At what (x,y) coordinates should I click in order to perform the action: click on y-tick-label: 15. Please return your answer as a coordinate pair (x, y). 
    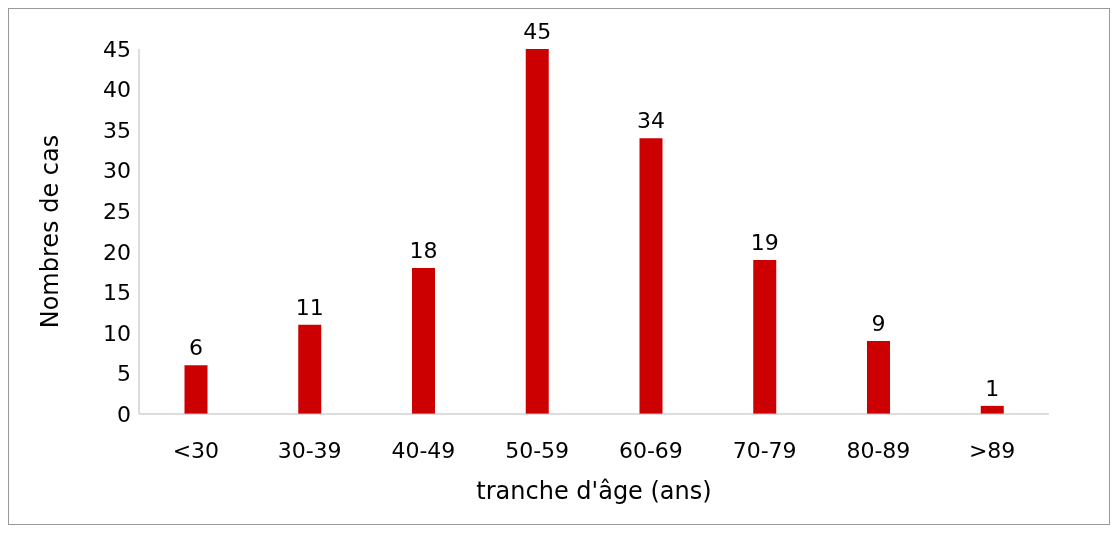
    Looking at the image, I should click on (117, 293).